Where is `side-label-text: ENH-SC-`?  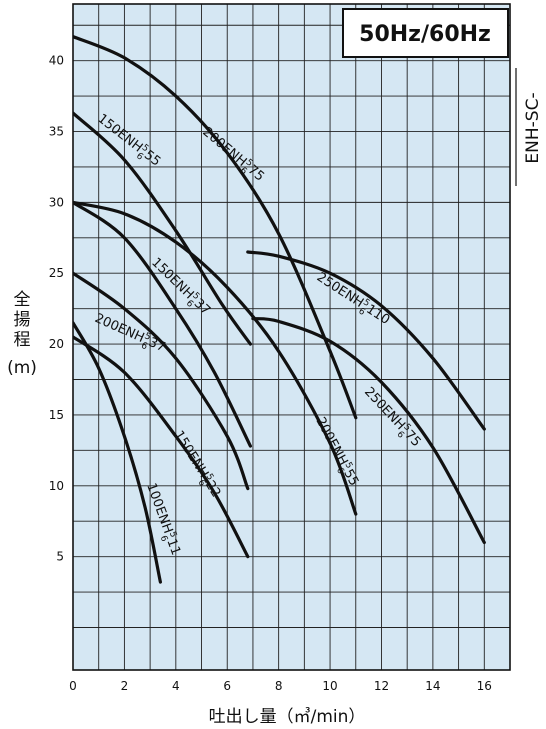
side-label-text: ENH-SC- is located at coordinates (533, 127).